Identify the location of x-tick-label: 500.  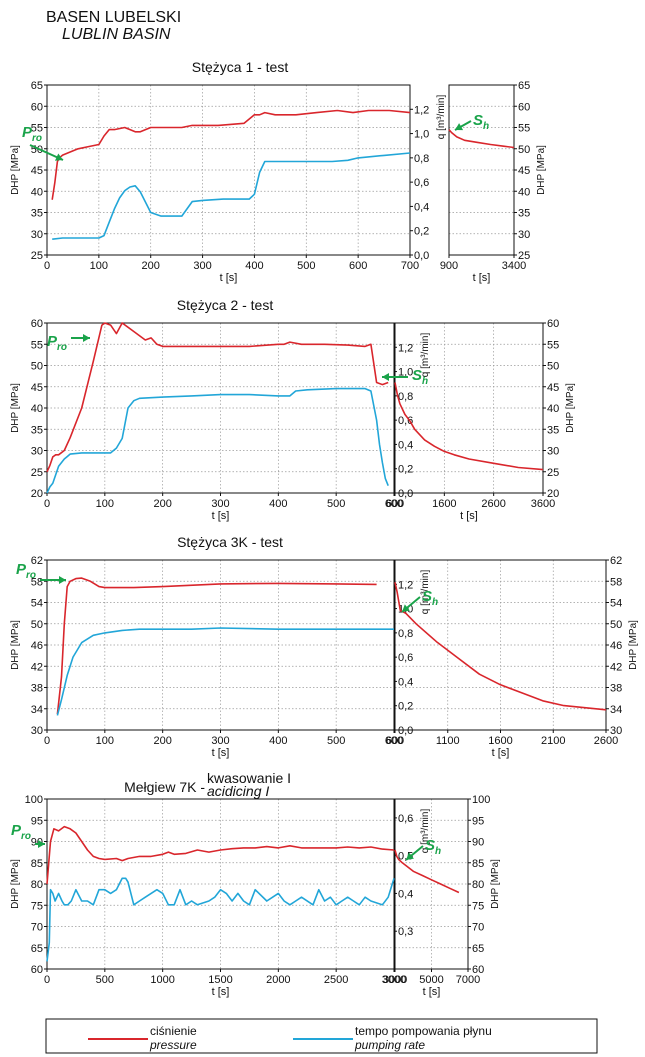
(306, 266).